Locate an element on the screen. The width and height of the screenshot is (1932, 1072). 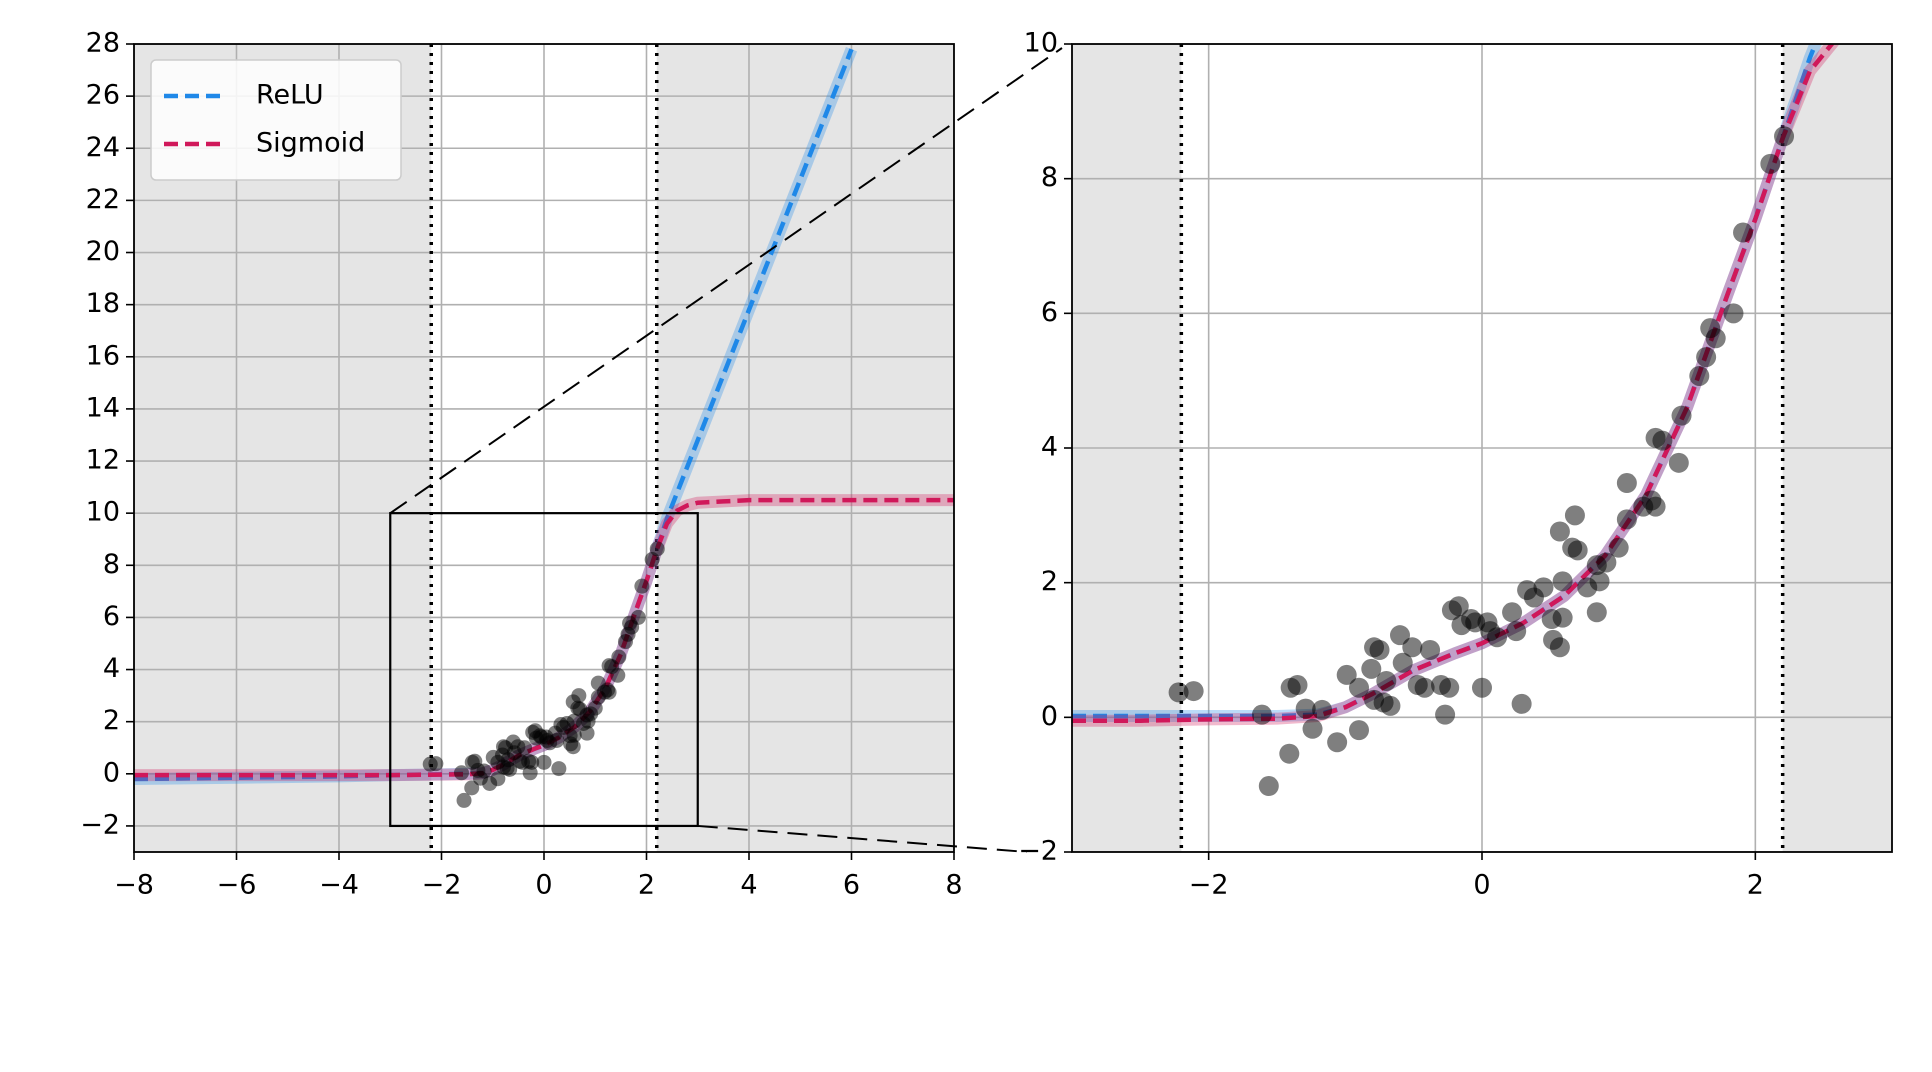
y-tick-label: 4 is located at coordinates (1049, 447).